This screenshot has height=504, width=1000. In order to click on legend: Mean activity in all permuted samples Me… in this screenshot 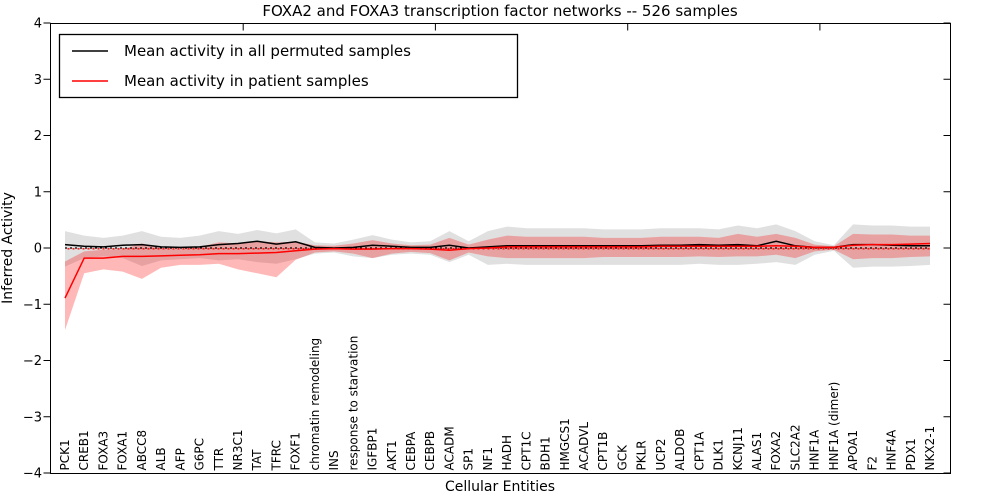, I will do `click(288, 66)`.